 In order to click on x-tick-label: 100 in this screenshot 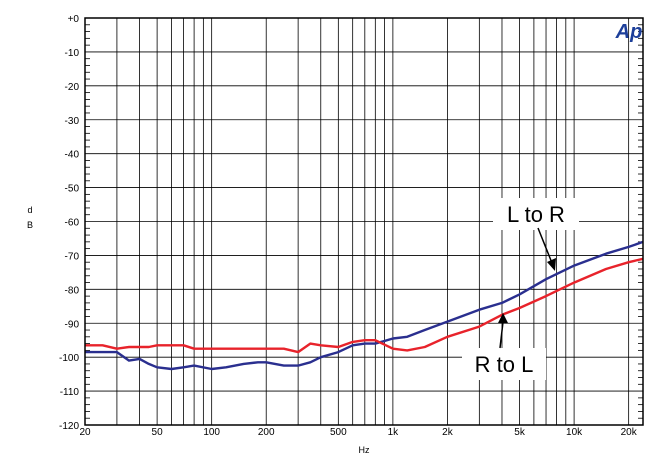, I will do `click(211, 432)`.